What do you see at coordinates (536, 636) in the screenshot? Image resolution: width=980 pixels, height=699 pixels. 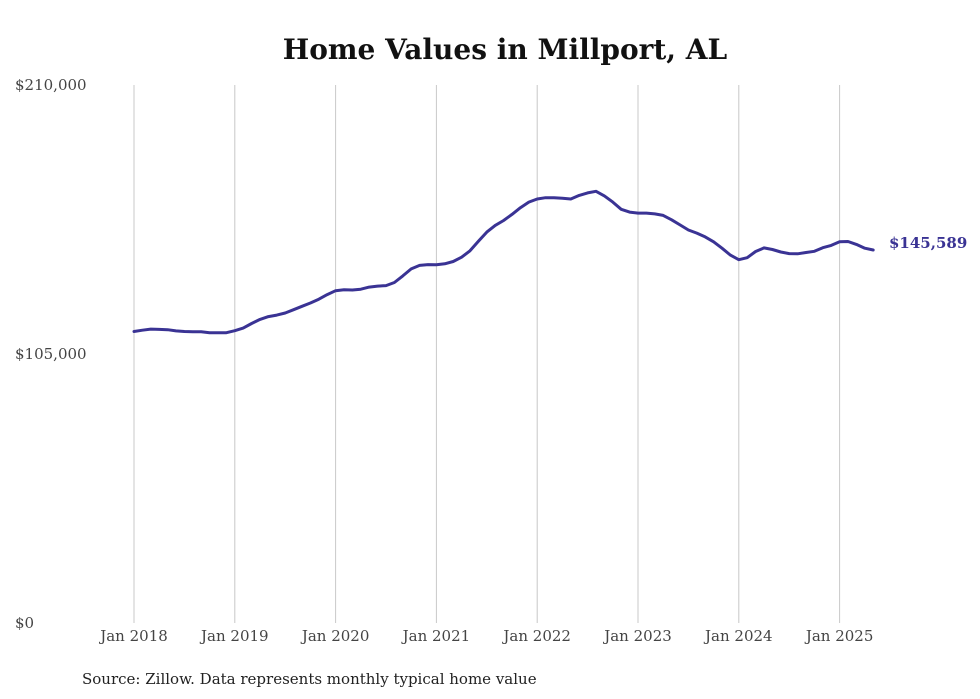 I see `x-tick-label: Jan 2022` at bounding box center [536, 636].